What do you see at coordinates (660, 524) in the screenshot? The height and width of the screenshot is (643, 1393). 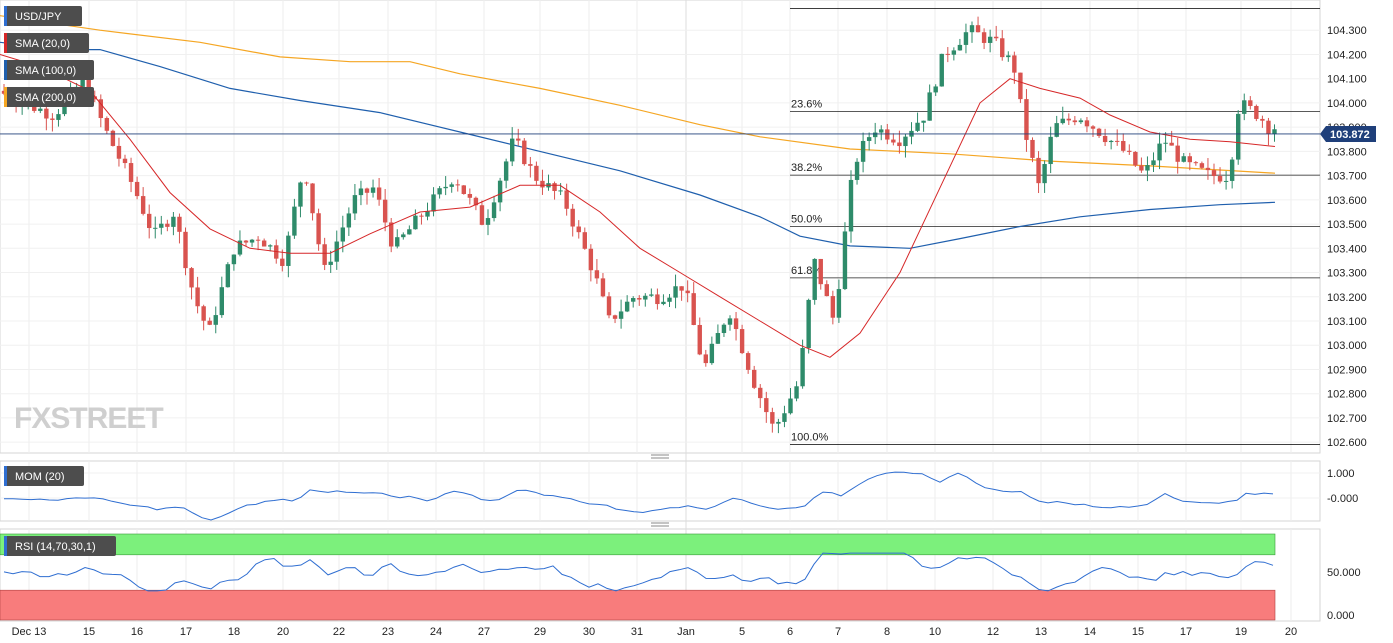 I see `rsi-resize-handle` at bounding box center [660, 524].